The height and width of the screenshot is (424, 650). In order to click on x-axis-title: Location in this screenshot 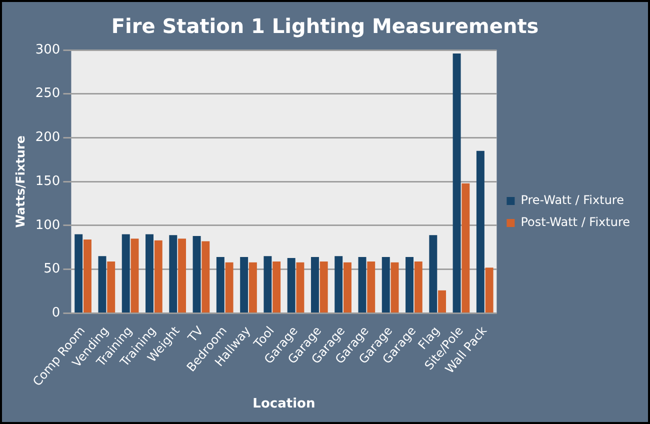, I will do `click(284, 404)`.